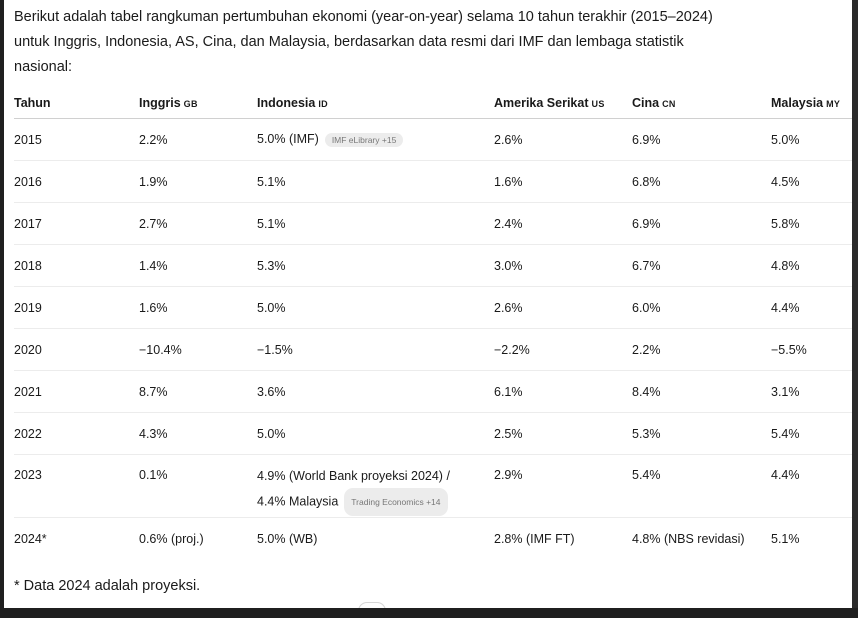  What do you see at coordinates (76, 307) in the screenshot?
I see `cell-year: 2019` at bounding box center [76, 307].